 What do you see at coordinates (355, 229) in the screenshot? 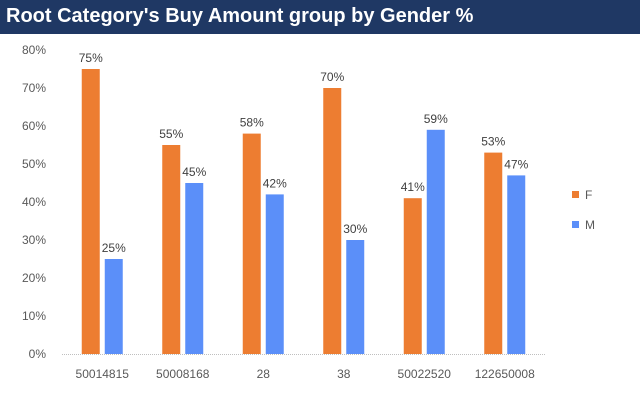
I see `data-label: 30%` at bounding box center [355, 229].